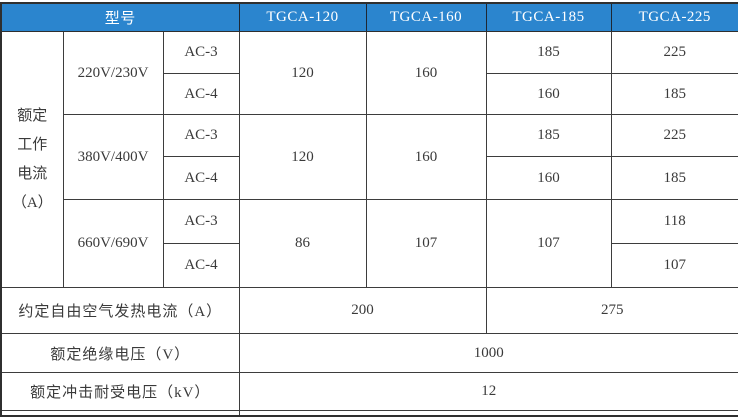 The height and width of the screenshot is (418, 738). Describe the element at coordinates (426, 157) in the screenshot. I see `cell-380v-tgca160: 160` at that location.